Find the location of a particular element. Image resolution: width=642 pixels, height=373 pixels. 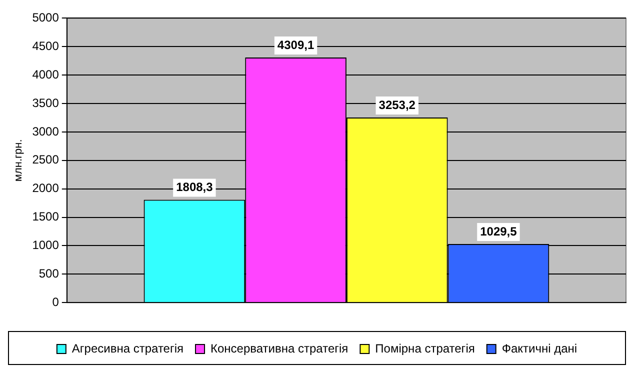

legend-label: Консервативна стратегія is located at coordinates (279, 348).